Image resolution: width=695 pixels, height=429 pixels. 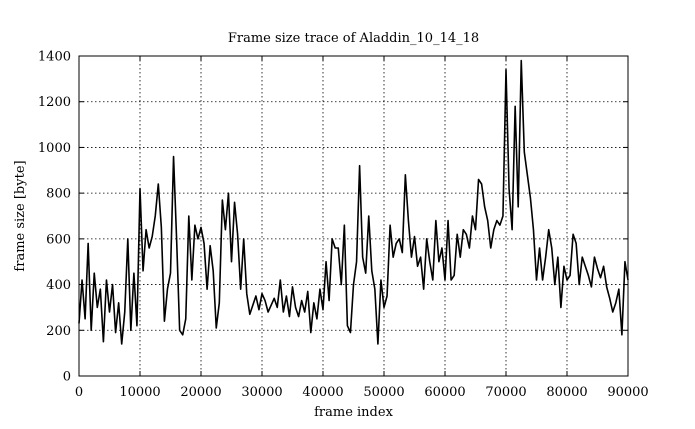 I want to click on x-tick-label: 60000, so click(x=444, y=392).